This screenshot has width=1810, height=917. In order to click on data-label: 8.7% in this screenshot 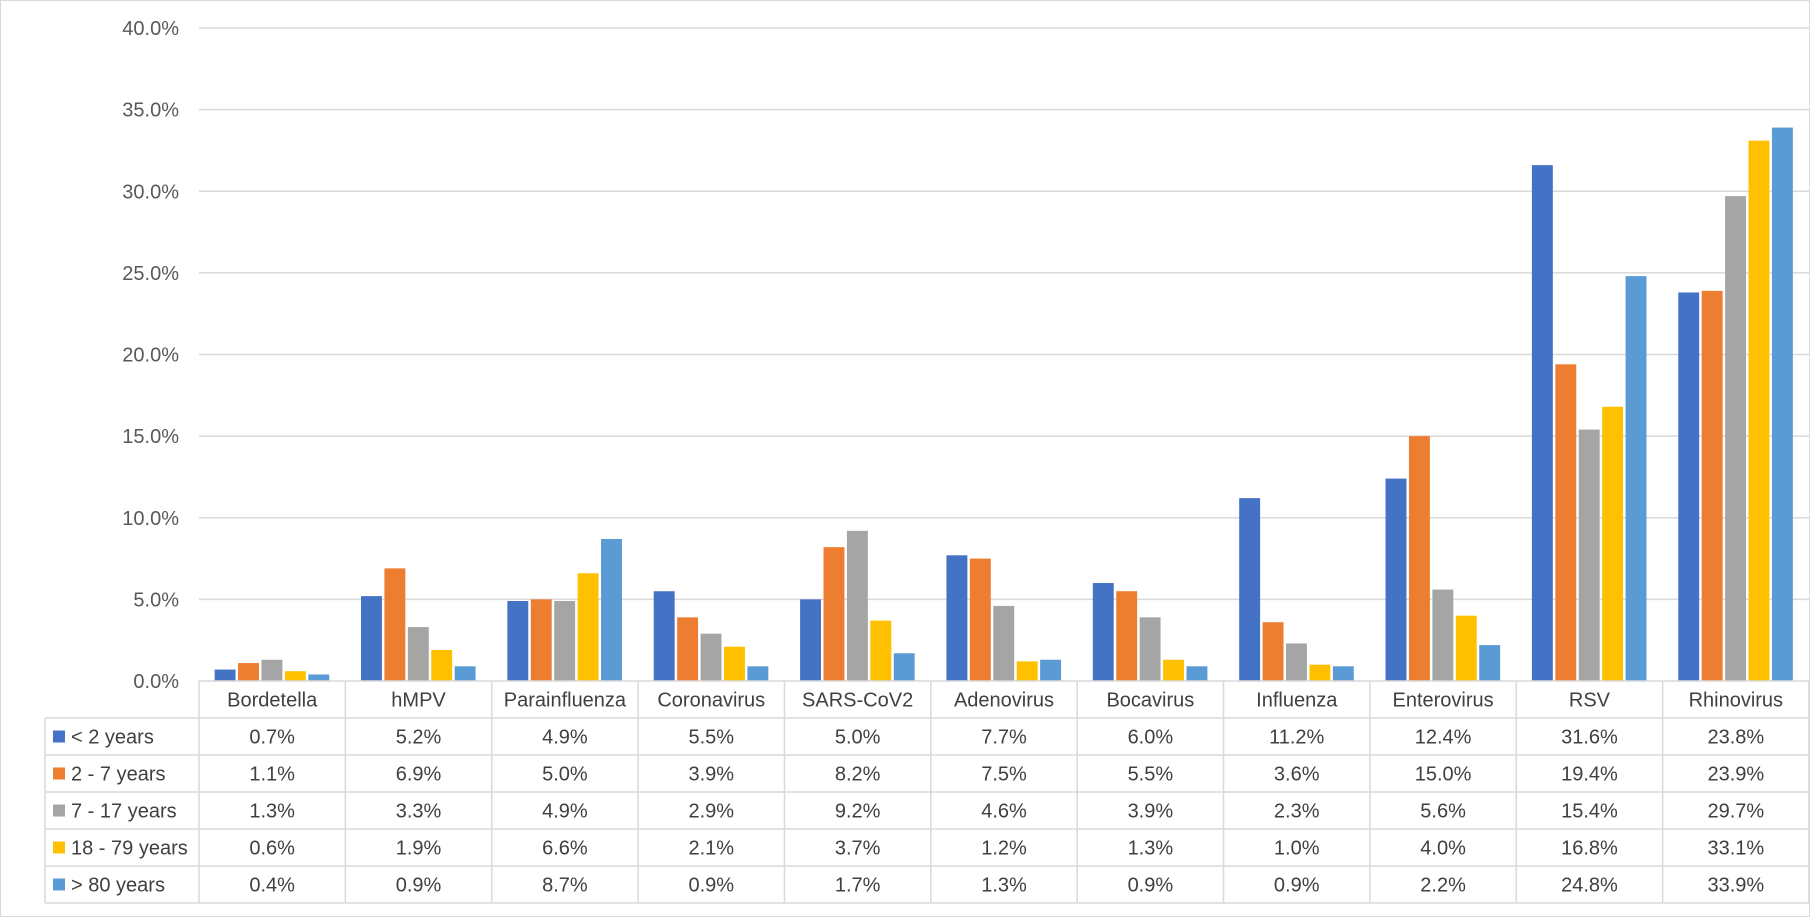, I will do `click(565, 886)`.